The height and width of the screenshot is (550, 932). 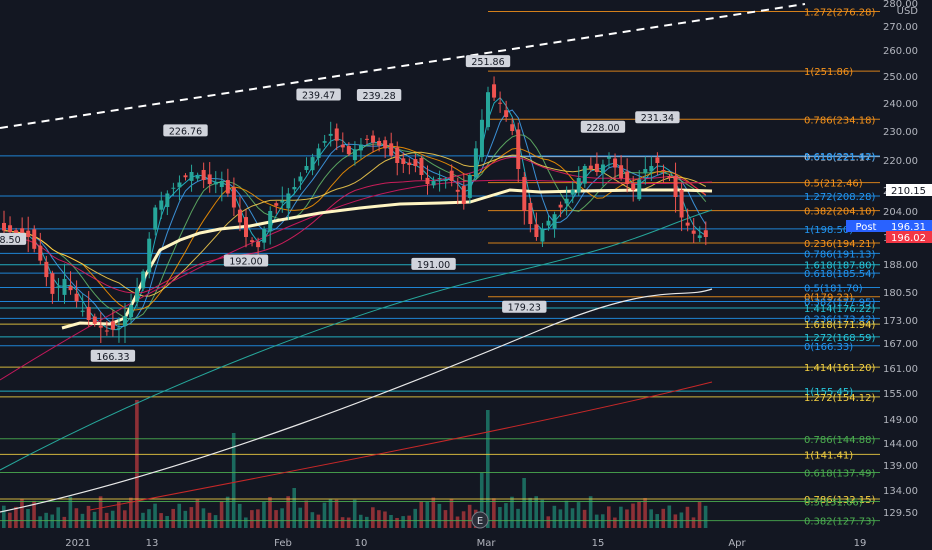 What do you see at coordinates (833, 289) in the screenshot?
I see `fib-level-label: 0.5(181.70)` at bounding box center [833, 289].